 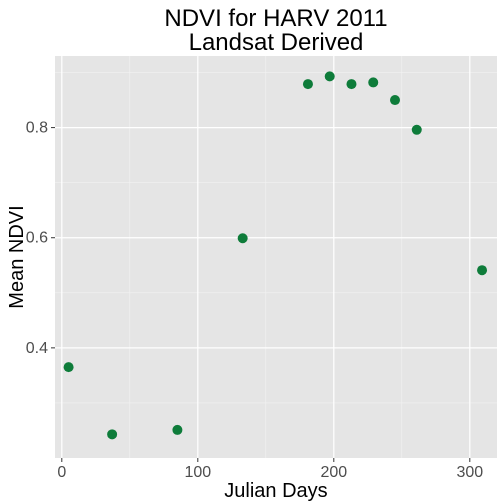 What do you see at coordinates (61, 472) in the screenshot?
I see `x-tick-label: 0` at bounding box center [61, 472].